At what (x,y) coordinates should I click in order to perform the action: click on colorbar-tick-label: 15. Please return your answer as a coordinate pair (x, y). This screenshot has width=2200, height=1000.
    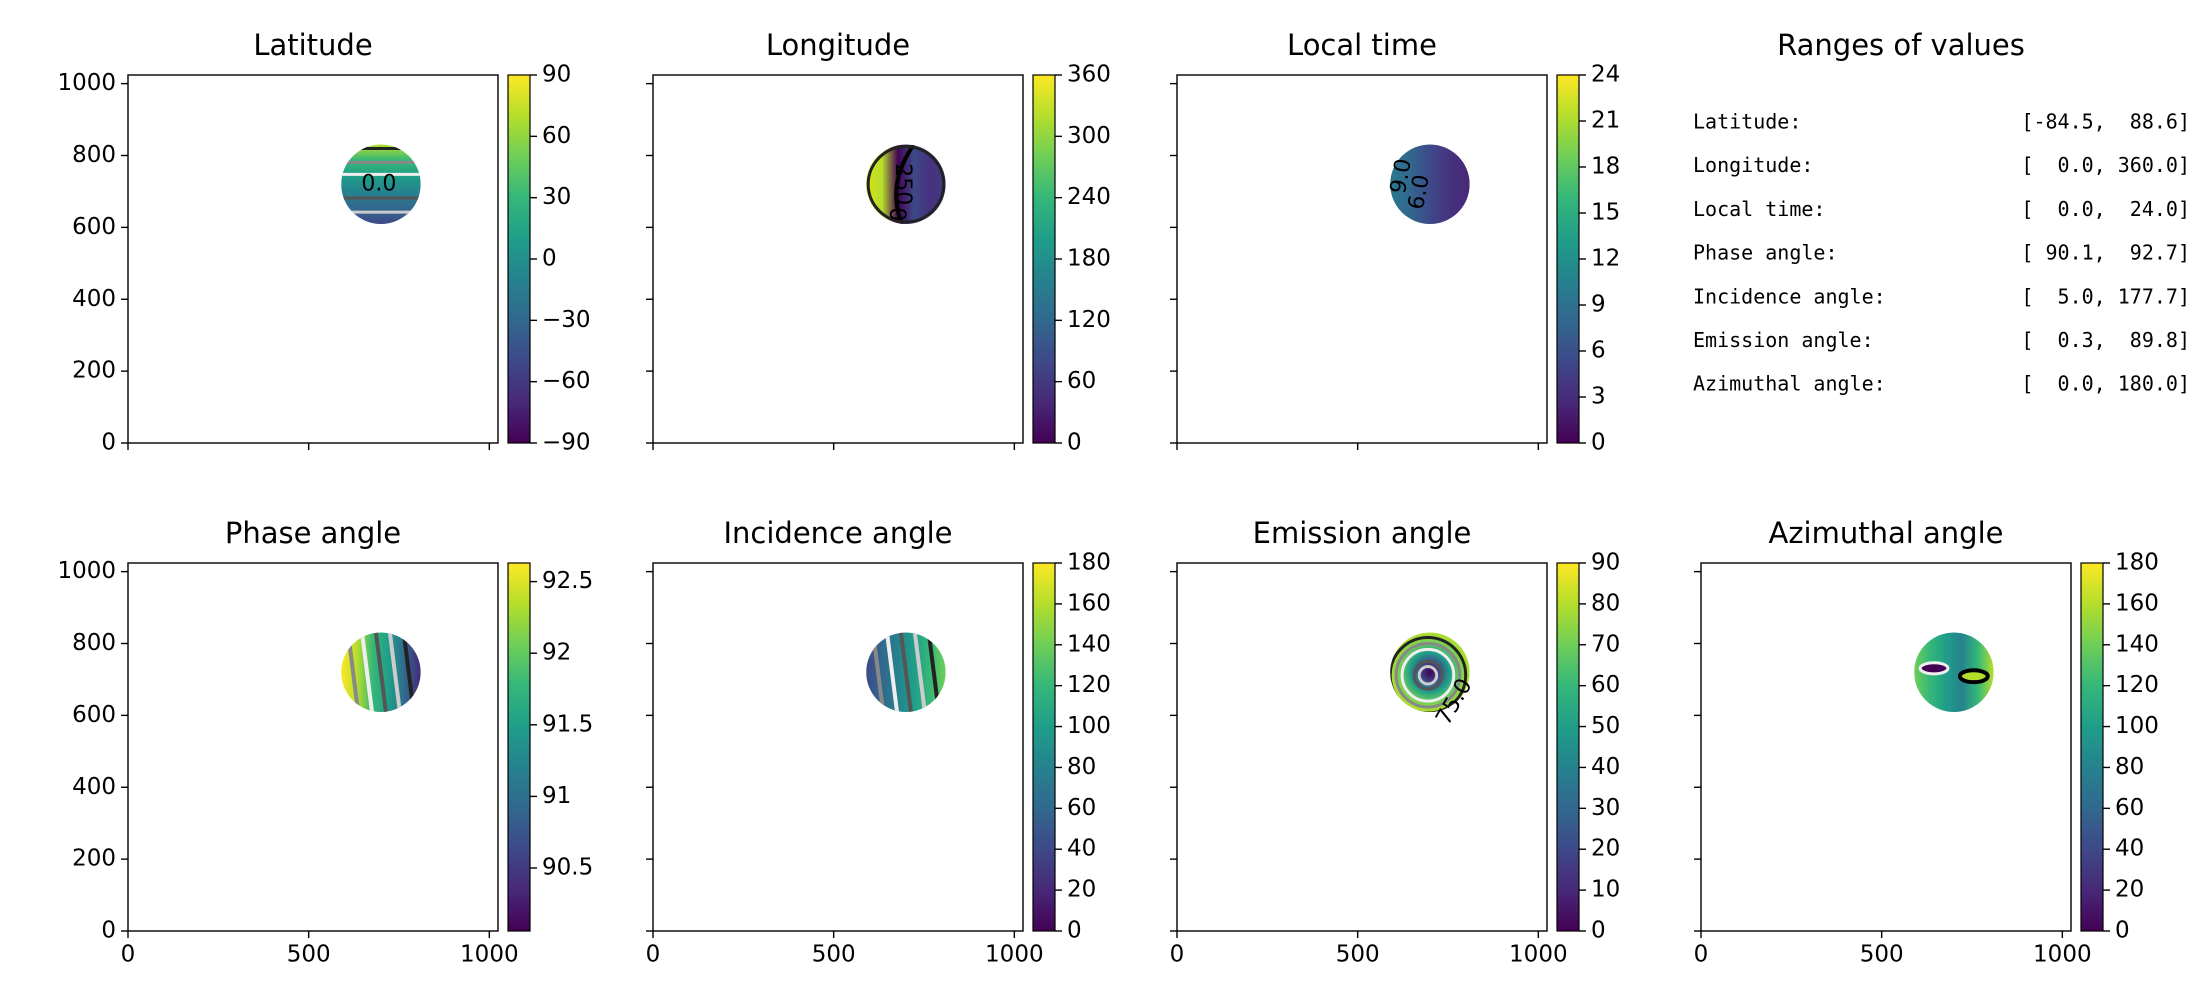
    Looking at the image, I should click on (1605, 213).